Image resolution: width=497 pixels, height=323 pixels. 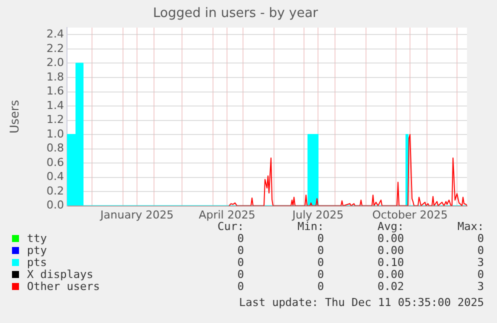 I want to click on text: Avg:, so click(x=390, y=226).